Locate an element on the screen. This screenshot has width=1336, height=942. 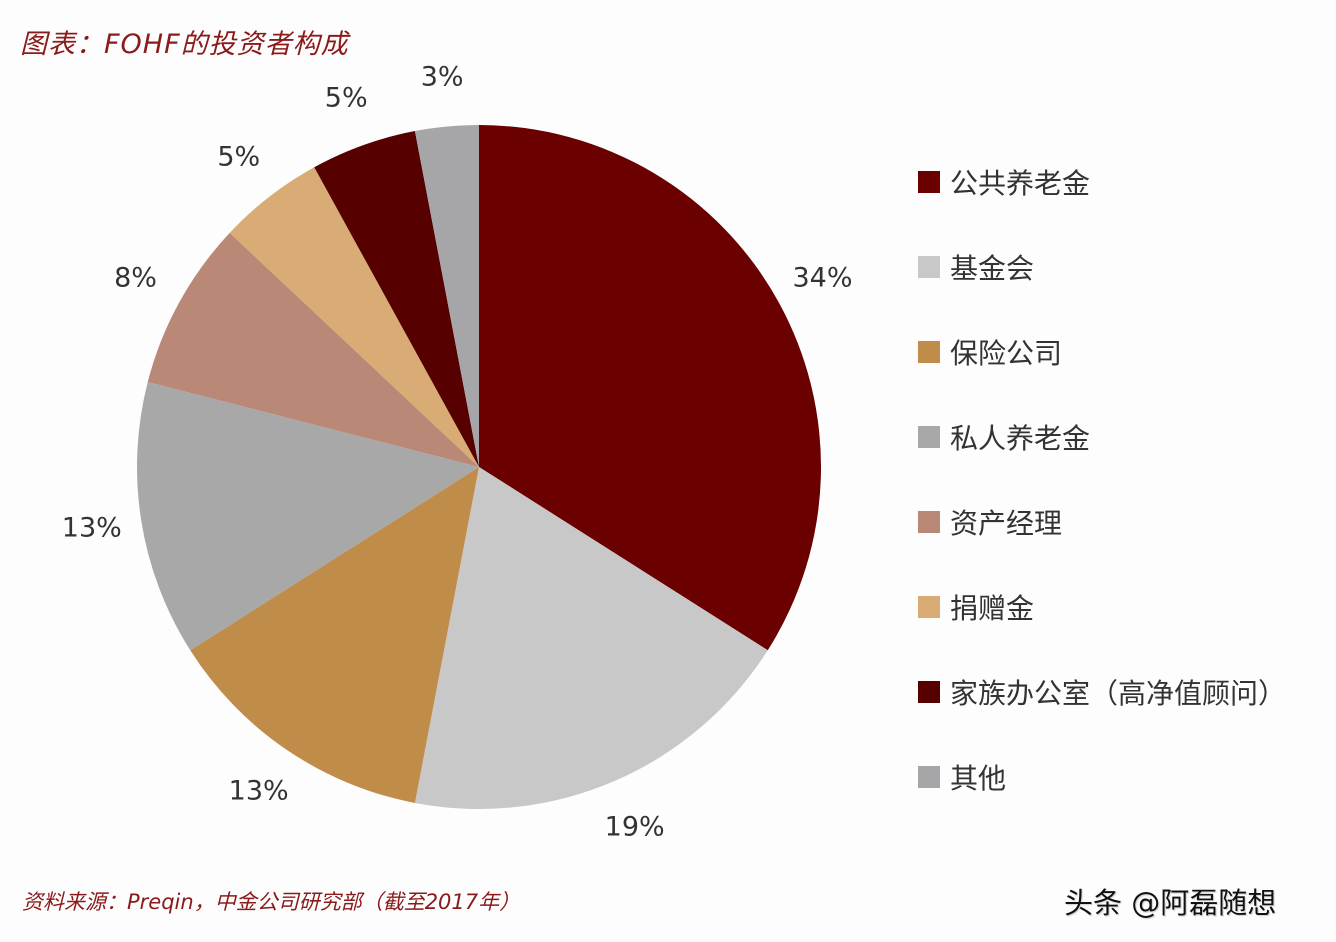
legend-item: 其他 is located at coordinates (962, 777).